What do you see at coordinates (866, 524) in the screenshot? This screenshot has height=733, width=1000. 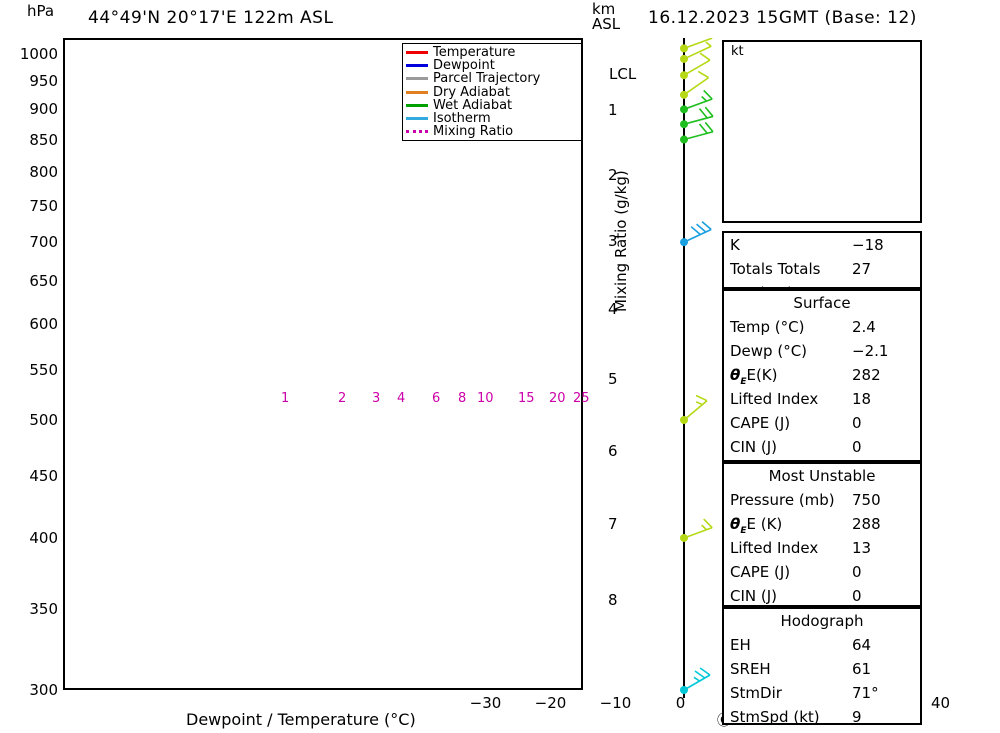 I see `stat-value: 288` at bounding box center [866, 524].